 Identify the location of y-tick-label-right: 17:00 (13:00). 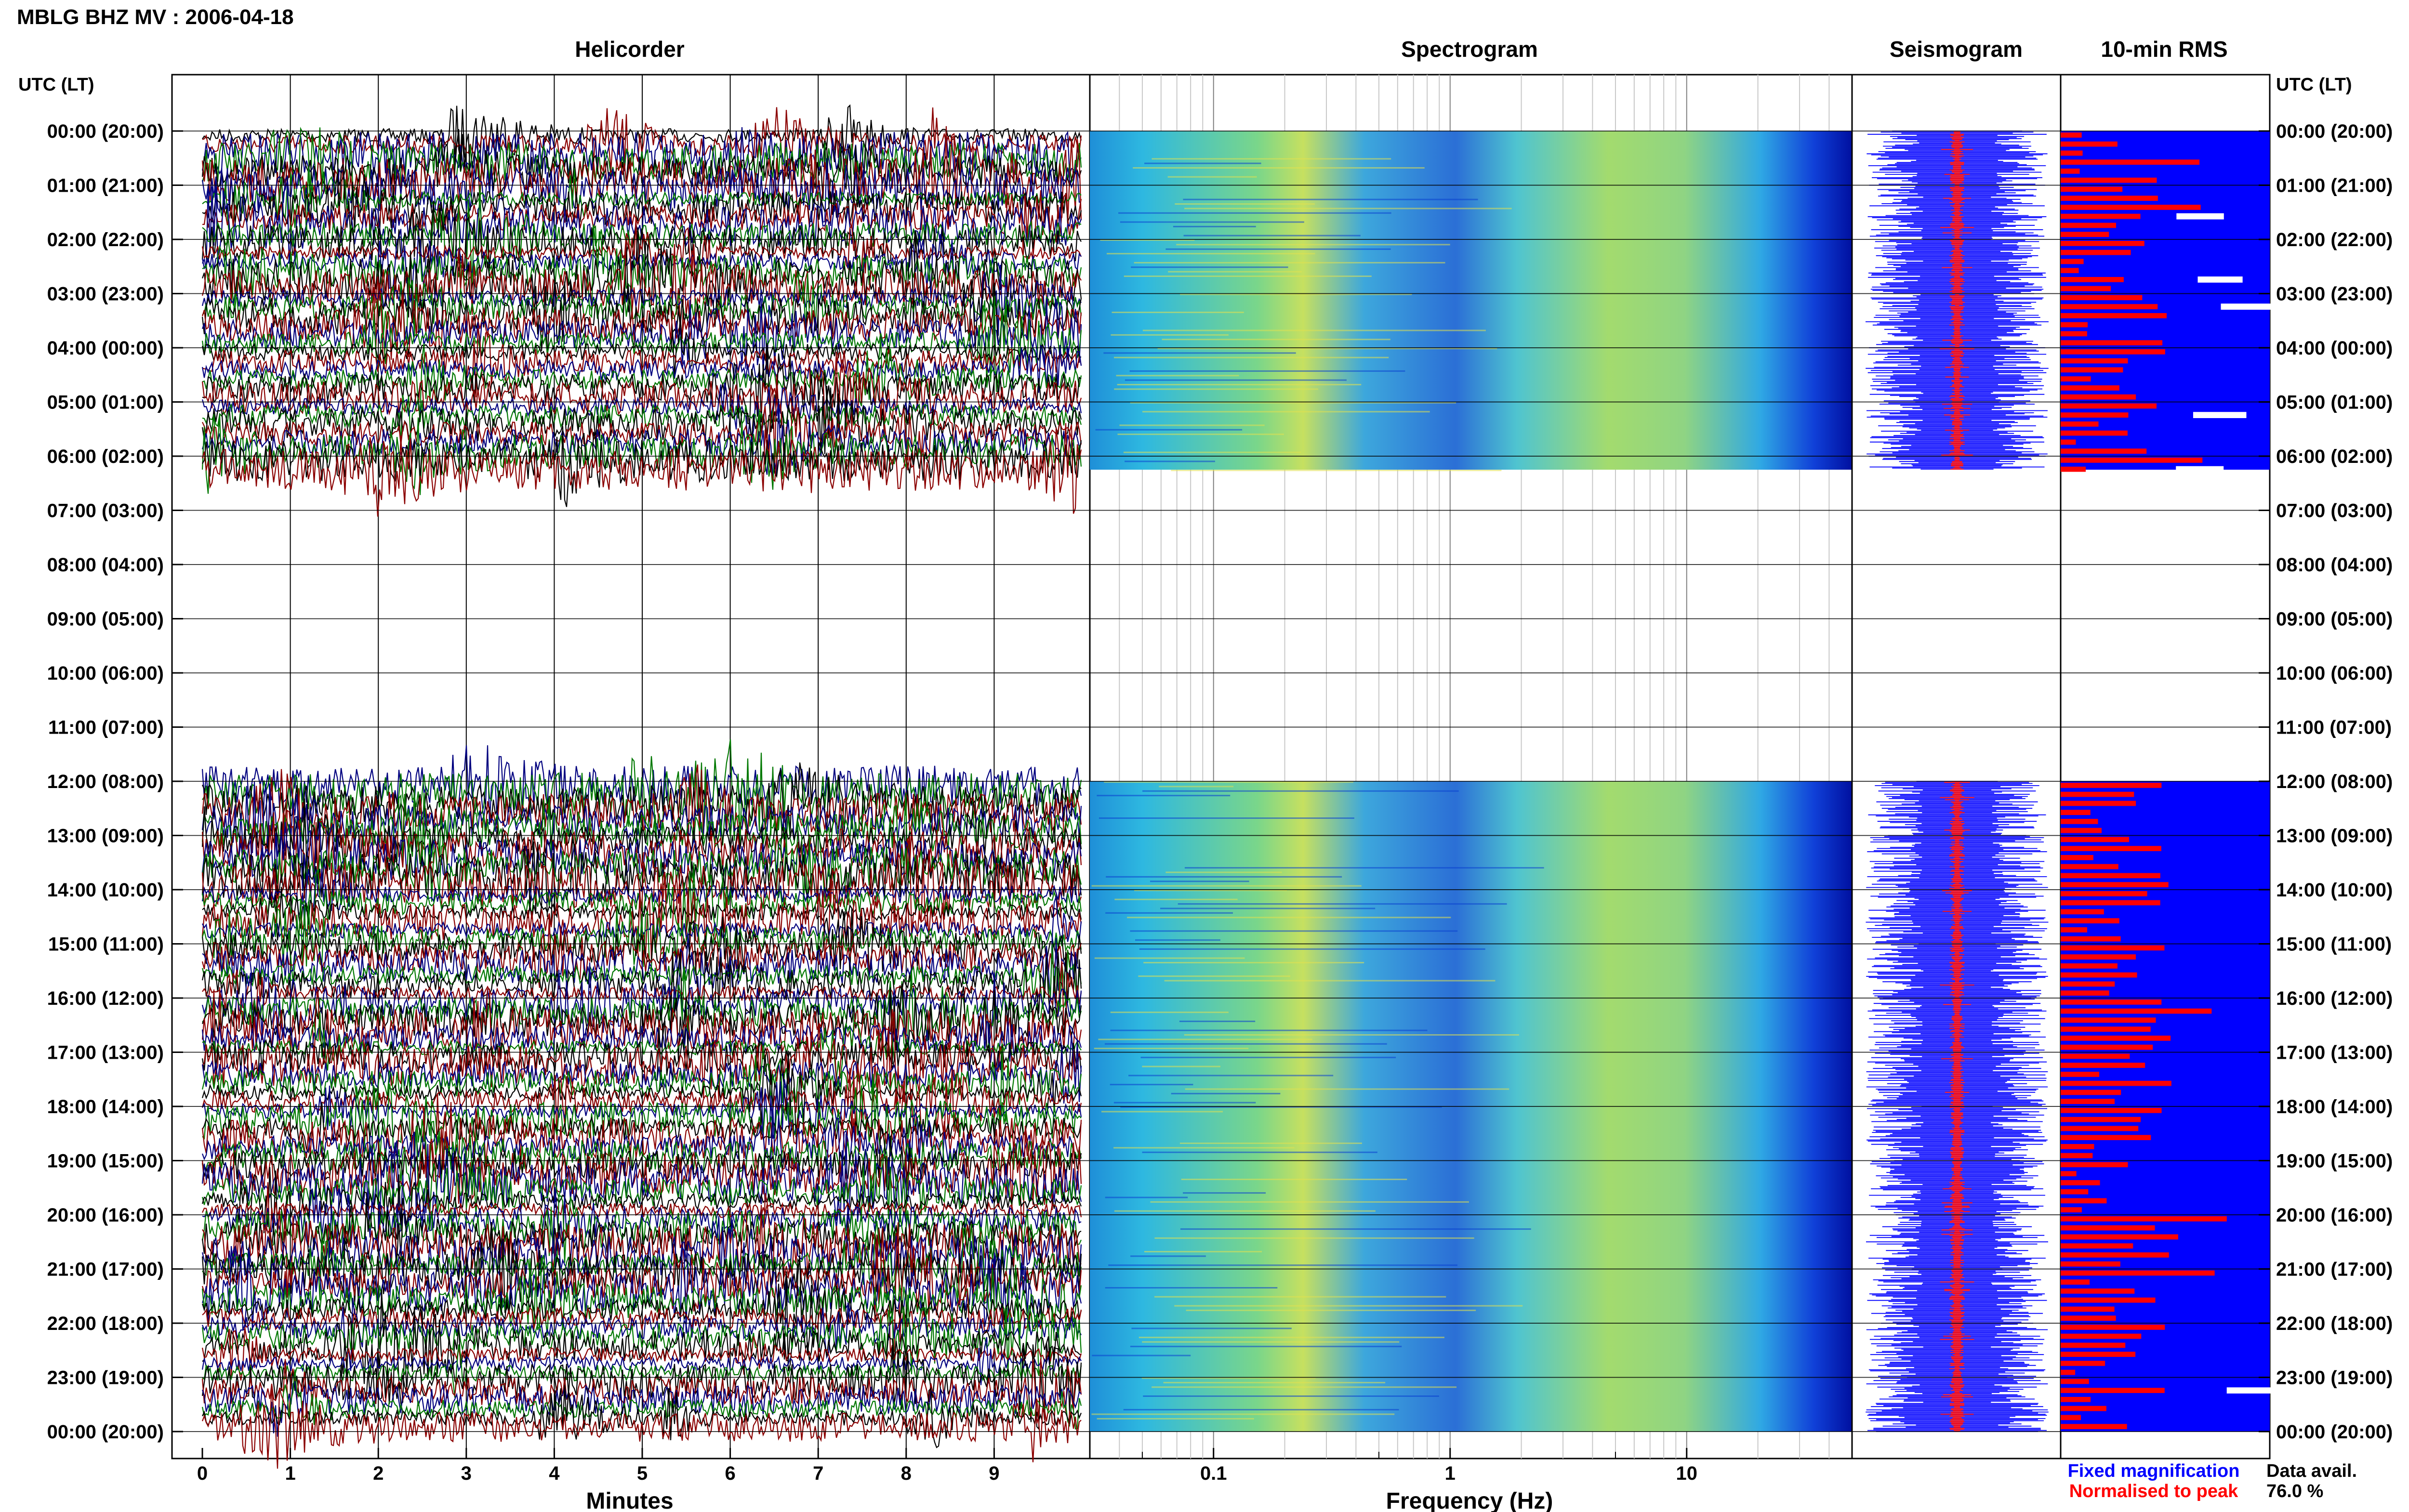
(2334, 1053).